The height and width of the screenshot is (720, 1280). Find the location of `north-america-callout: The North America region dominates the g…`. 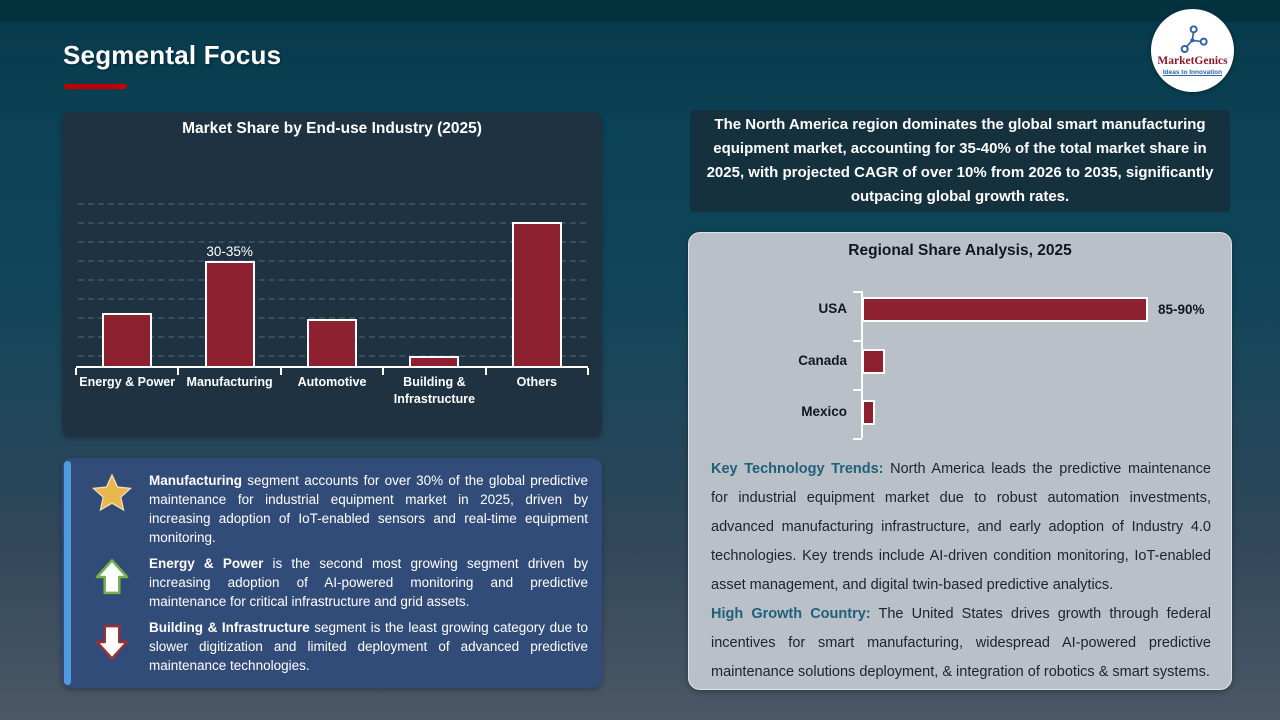

north-america-callout: The North America region dominates the g… is located at coordinates (960, 161).